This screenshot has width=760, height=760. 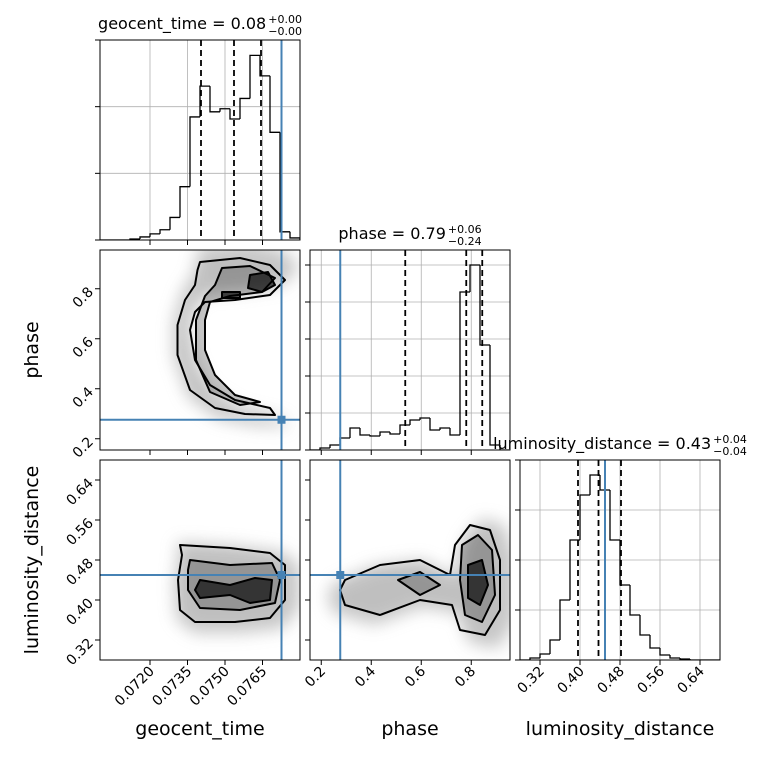 I want to click on y-tick-label: 0.64, so click(x=79, y=491).